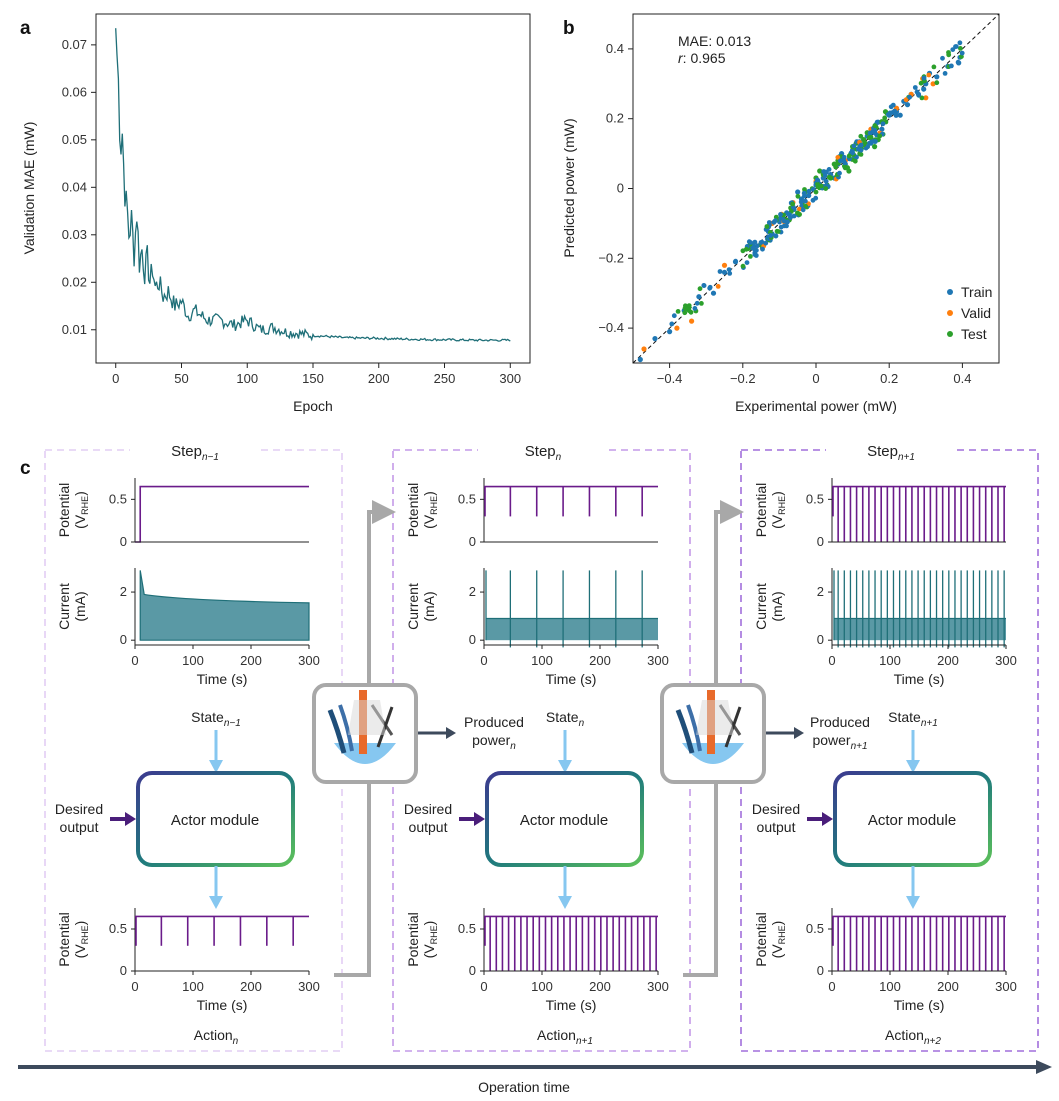  I want to click on panel-b-yticks: −0.4 −0.2 0 0.2 0.4, so click(615, 188).